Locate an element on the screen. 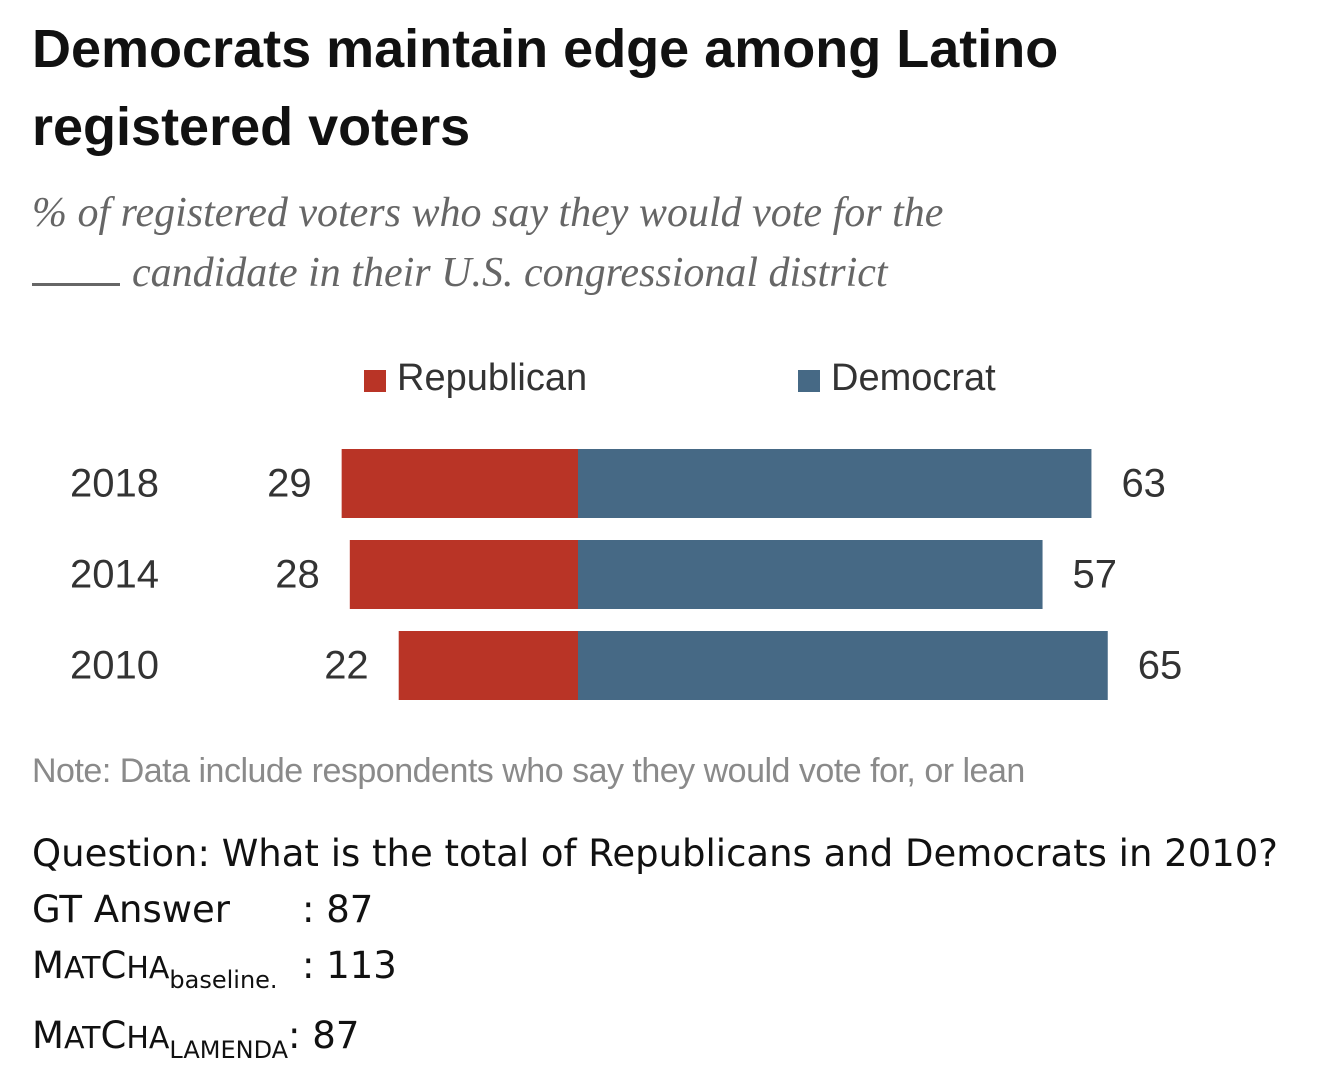 The height and width of the screenshot is (1078, 1329). legend-swatch-democrat is located at coordinates (809, 381).